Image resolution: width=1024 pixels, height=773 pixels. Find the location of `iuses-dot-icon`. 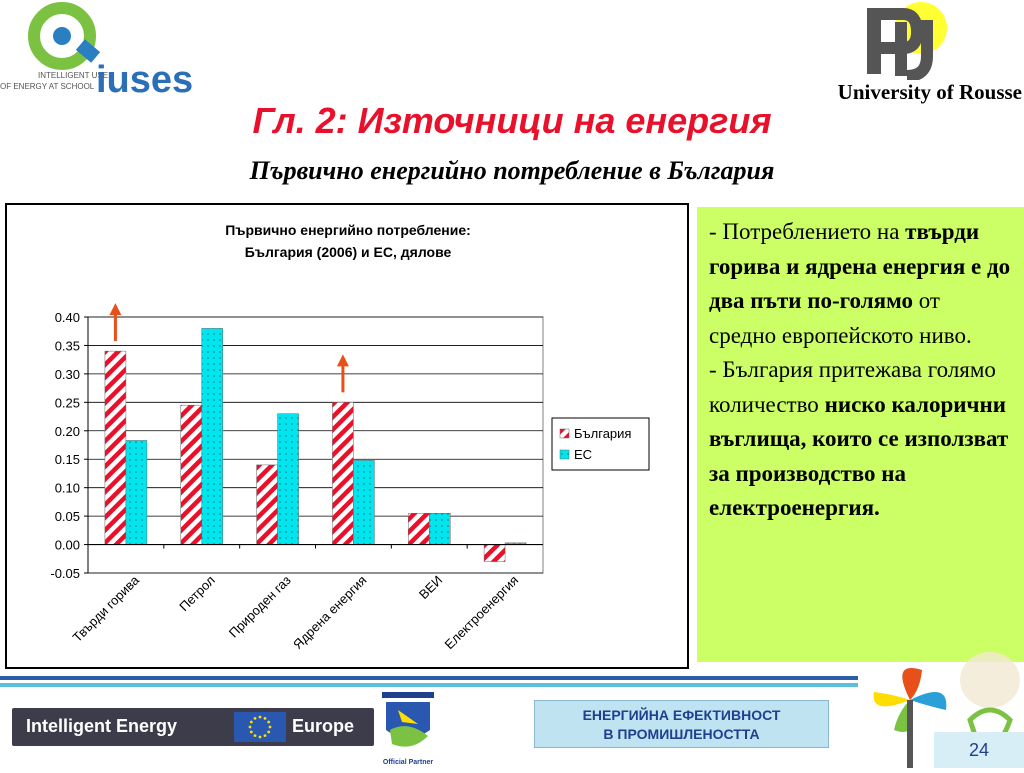

iuses-dot-icon is located at coordinates (62, 36).